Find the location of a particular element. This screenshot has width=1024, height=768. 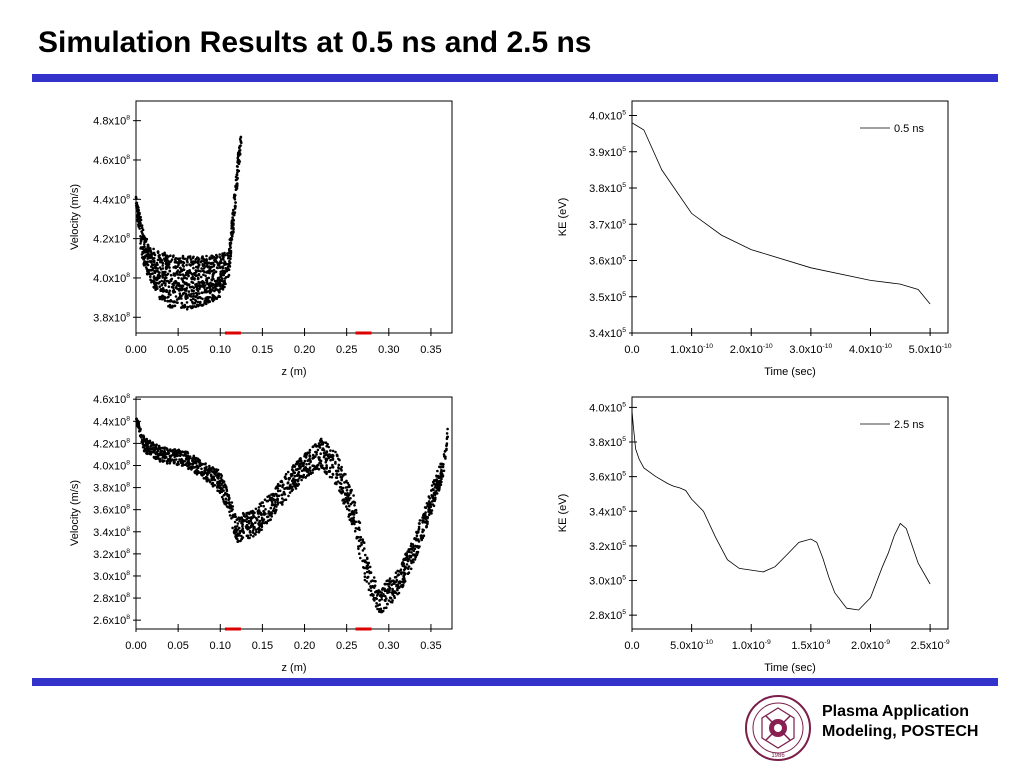

y-tick-label: 3.7x105 is located at coordinates (607, 224).